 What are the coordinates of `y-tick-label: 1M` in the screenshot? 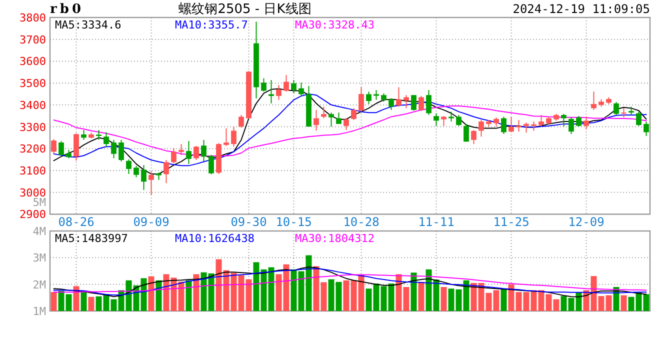 It's located at (39, 311).